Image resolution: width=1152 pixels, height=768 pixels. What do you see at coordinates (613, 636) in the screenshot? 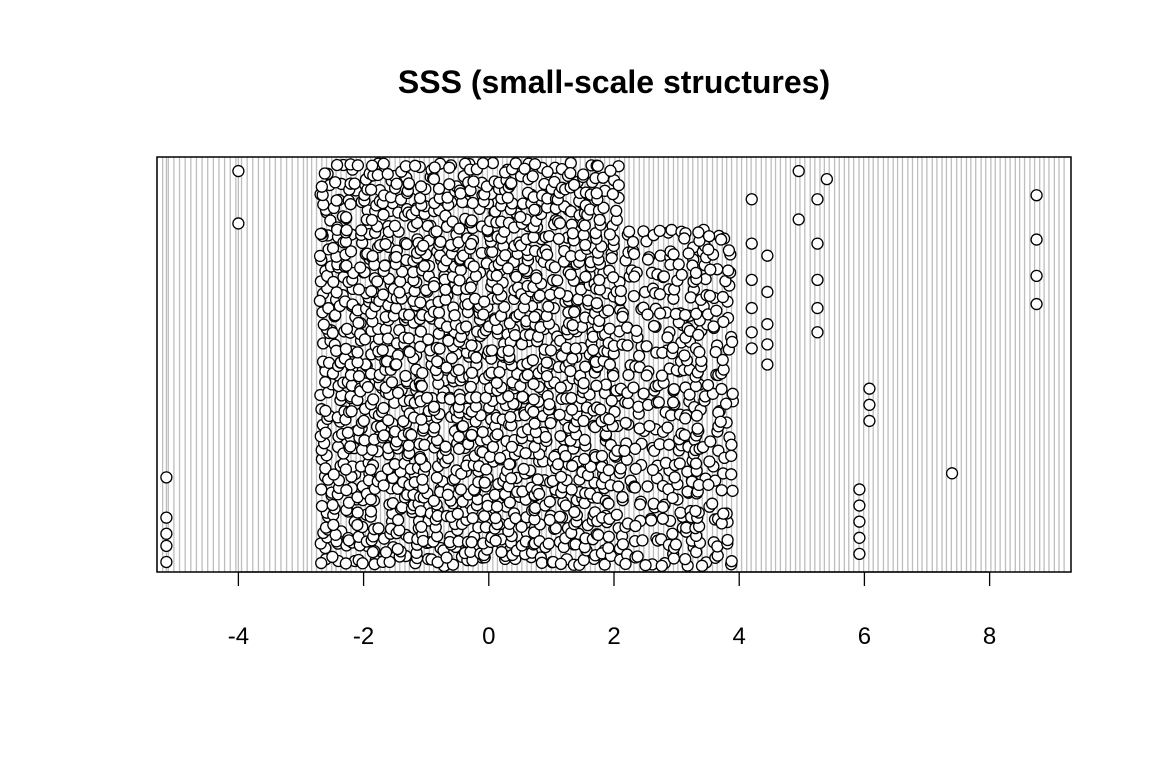
I see `x-tick-label: 2` at bounding box center [613, 636].